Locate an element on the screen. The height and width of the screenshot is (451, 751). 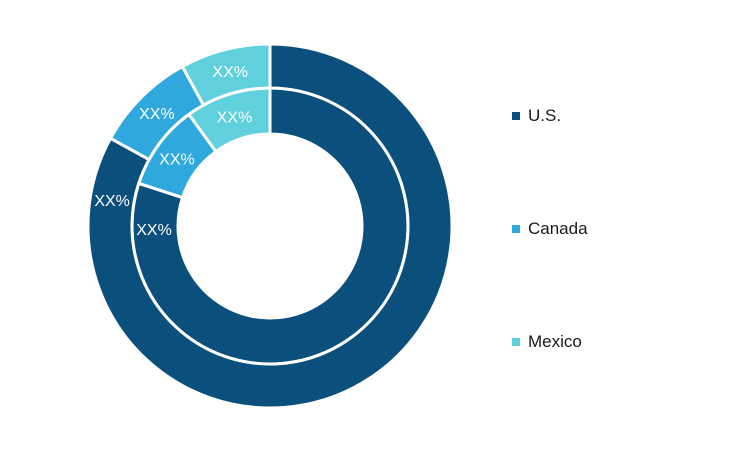
legend-swatch-canada is located at coordinates (516, 229).